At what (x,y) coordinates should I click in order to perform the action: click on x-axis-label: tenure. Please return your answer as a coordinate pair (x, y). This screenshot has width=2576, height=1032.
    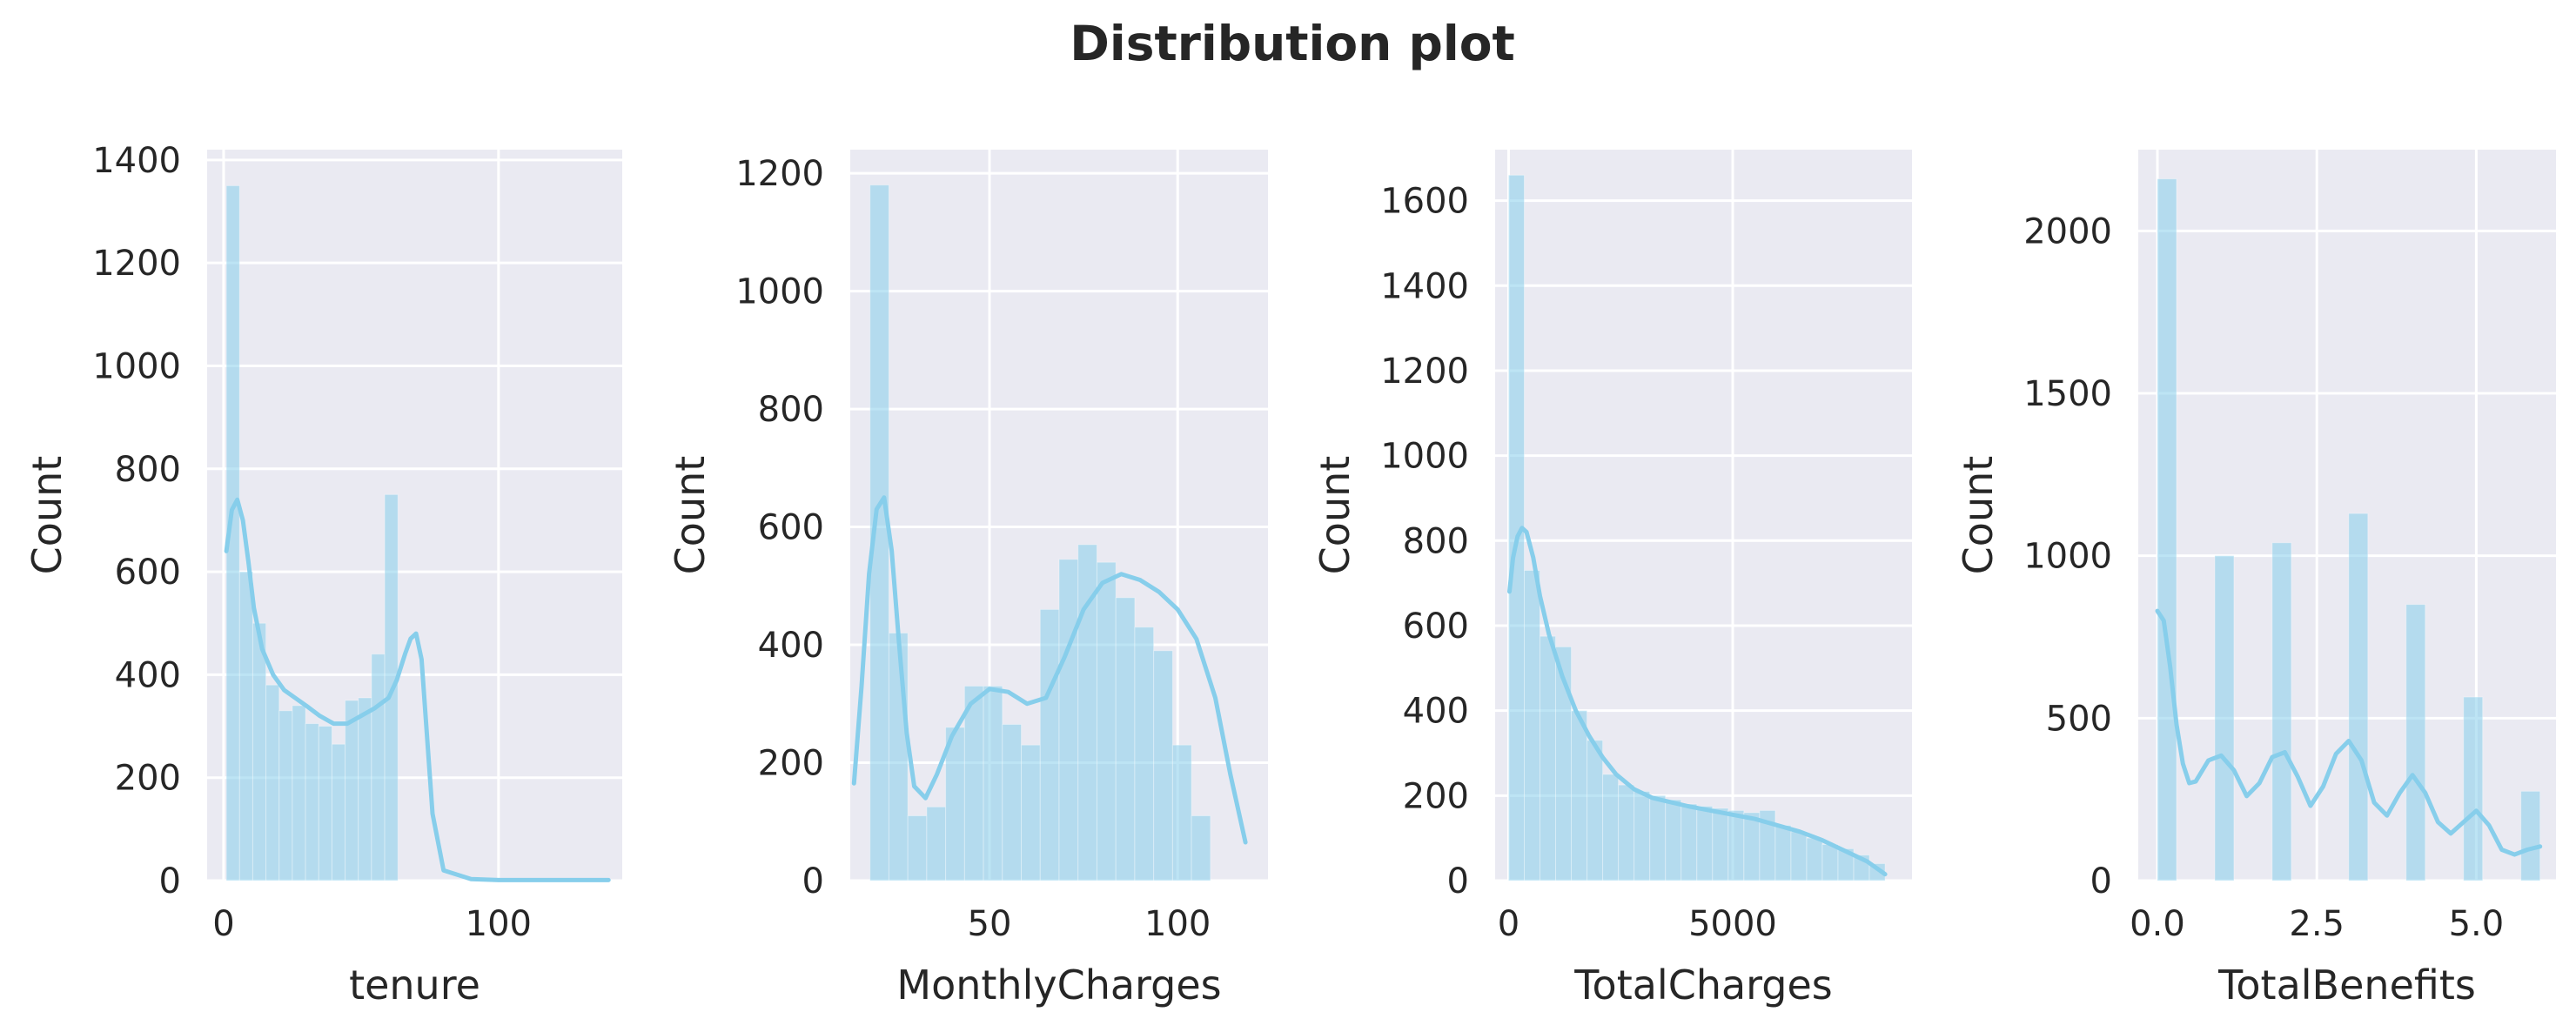
    Looking at the image, I should click on (414, 985).